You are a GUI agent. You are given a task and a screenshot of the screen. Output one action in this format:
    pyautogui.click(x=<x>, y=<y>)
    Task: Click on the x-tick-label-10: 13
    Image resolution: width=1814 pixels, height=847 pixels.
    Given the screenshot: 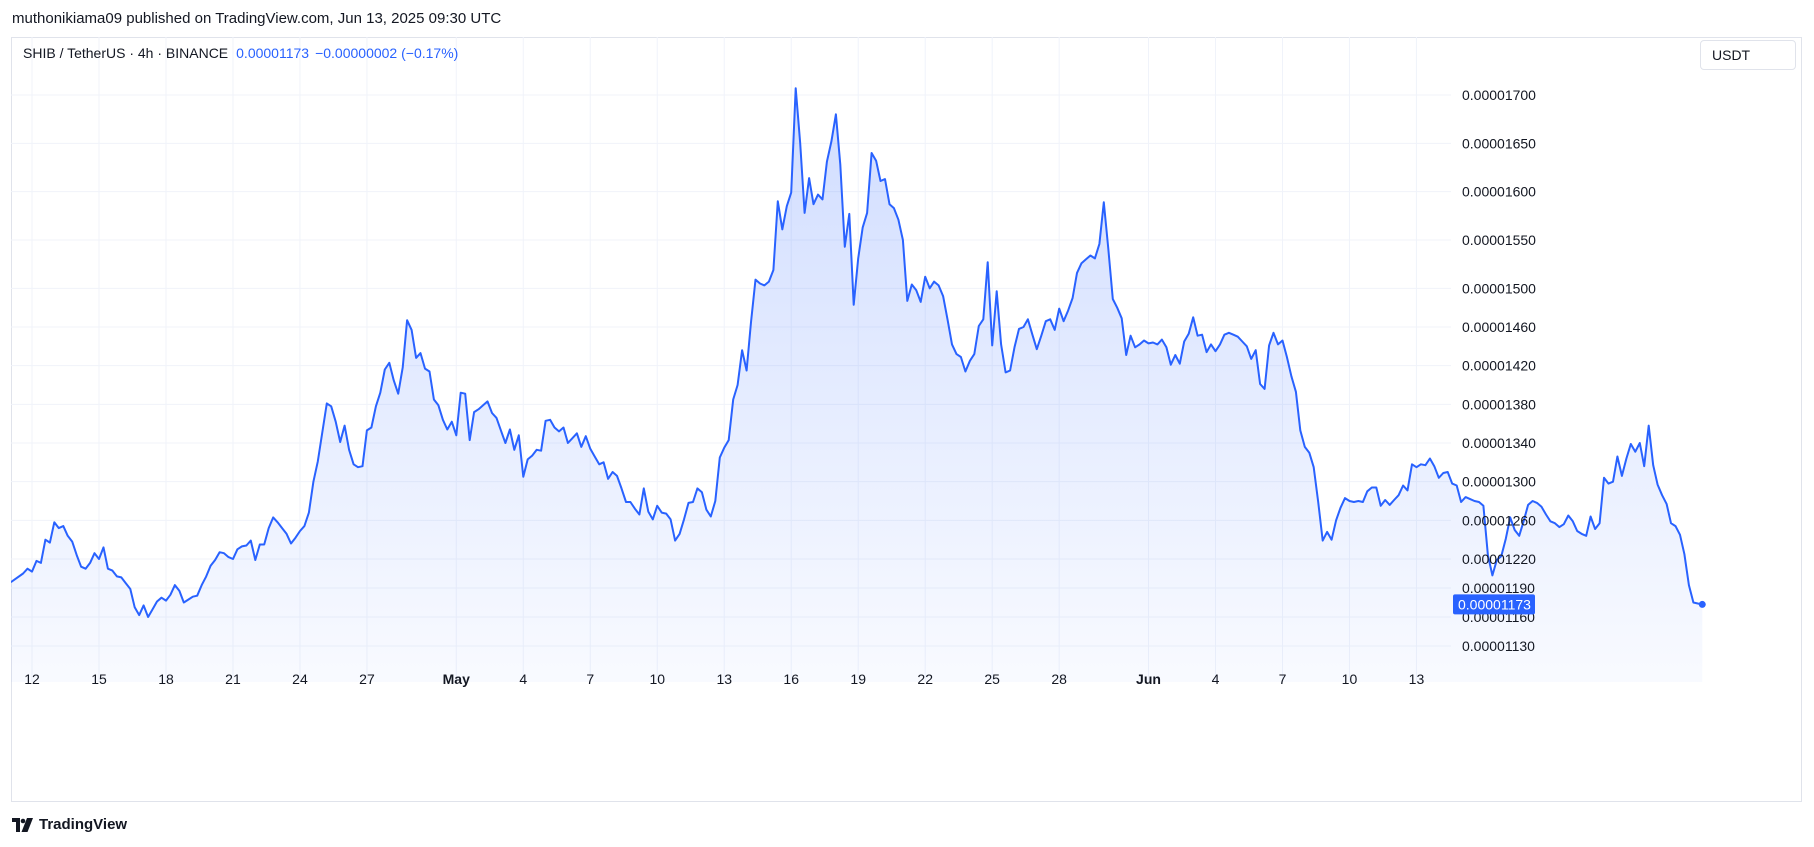 What is the action you would take?
    pyautogui.click(x=724, y=679)
    